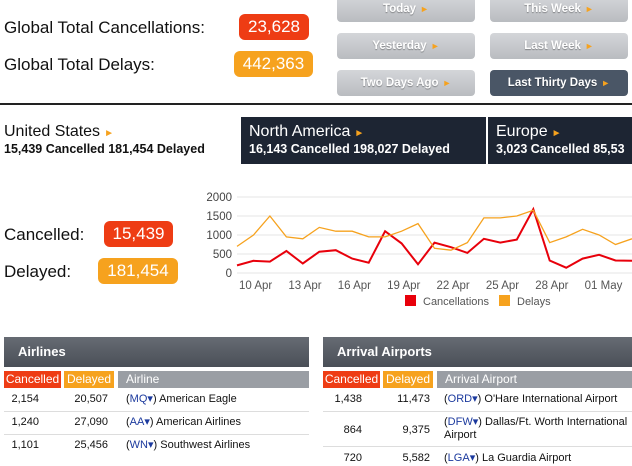 This screenshot has width=632, height=466. What do you see at coordinates (79, 64) in the screenshot?
I see `global-delays-label: Global Total Delays:` at bounding box center [79, 64].